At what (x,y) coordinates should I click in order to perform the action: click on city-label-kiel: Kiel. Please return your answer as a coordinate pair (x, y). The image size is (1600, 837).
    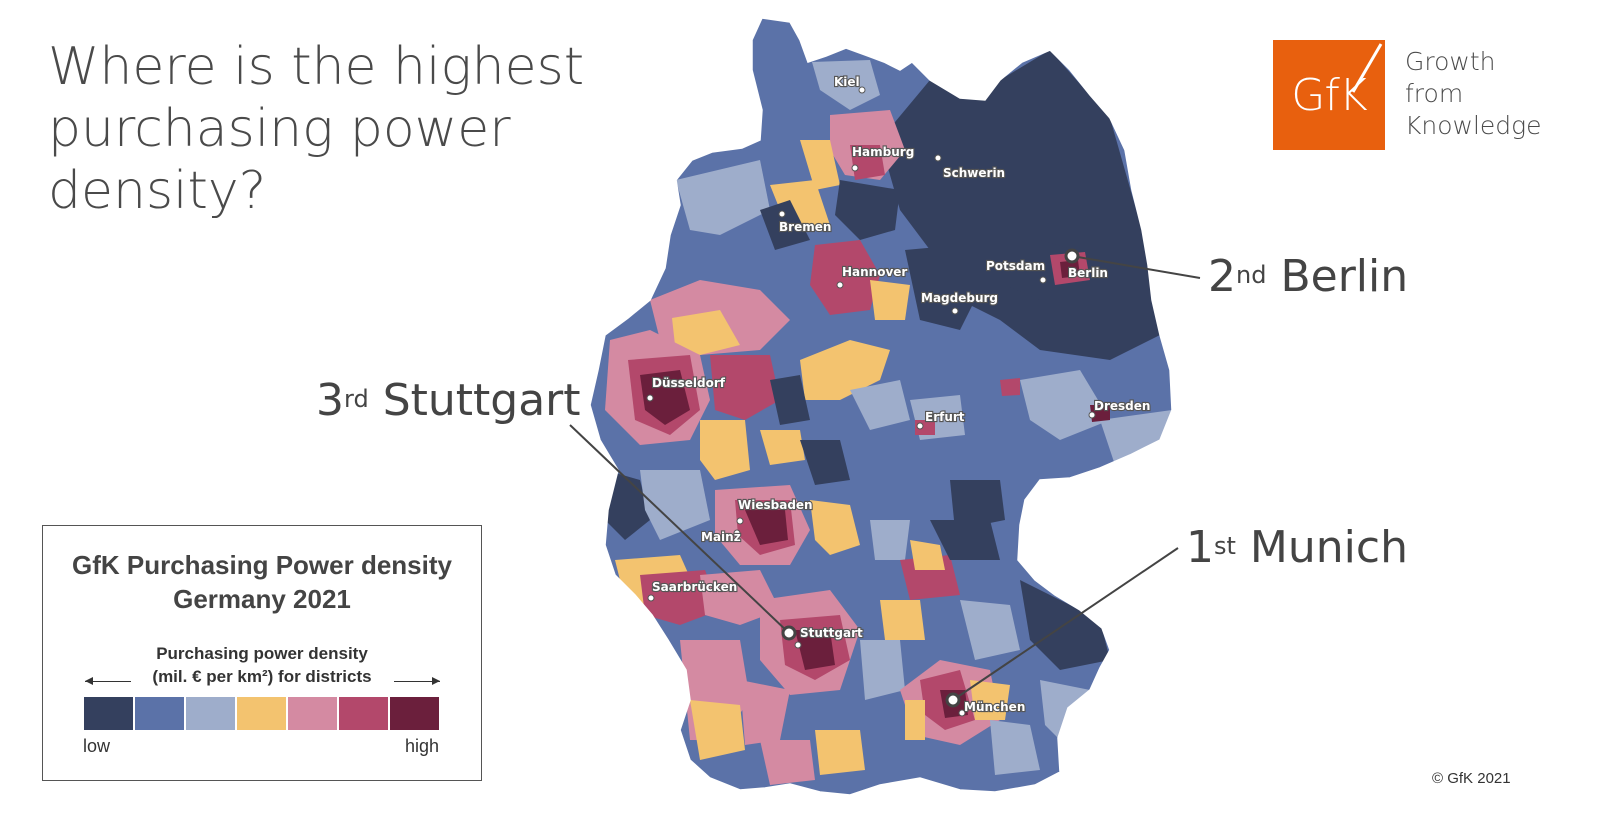
    Looking at the image, I should click on (847, 82).